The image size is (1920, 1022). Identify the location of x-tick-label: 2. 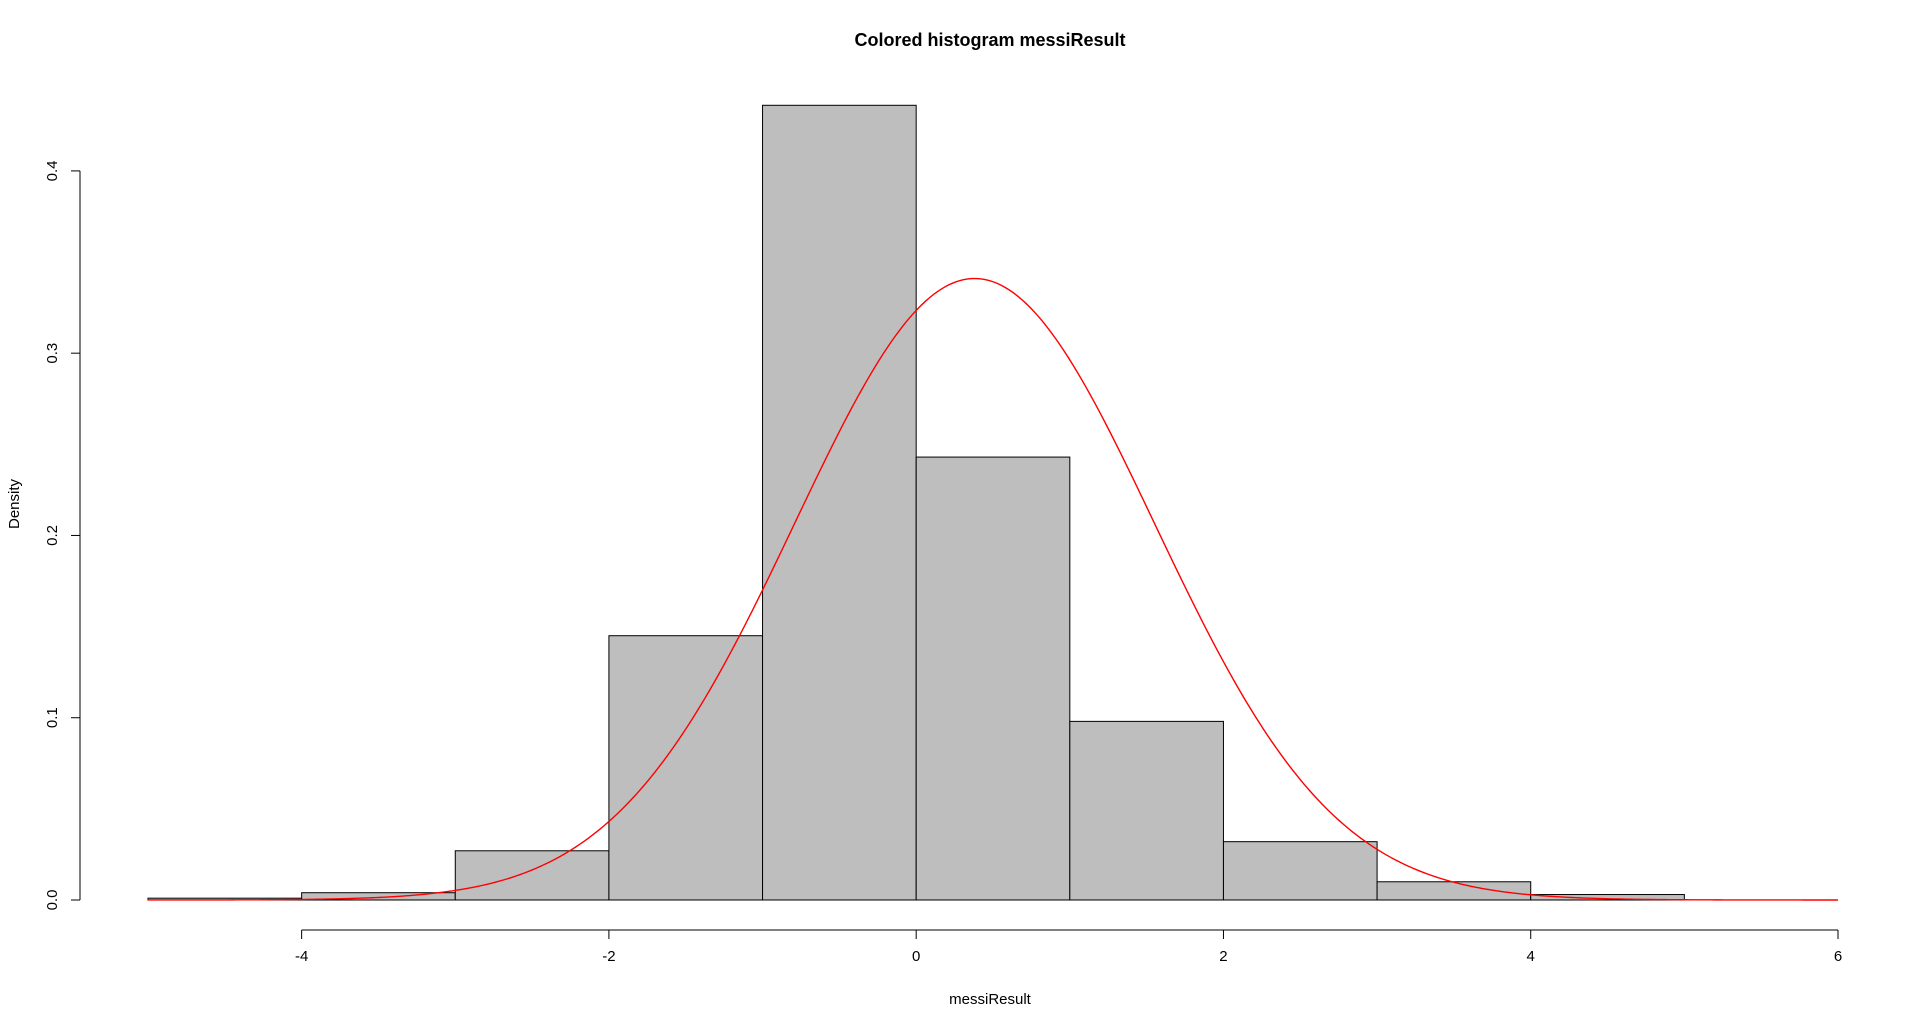
(1223, 956).